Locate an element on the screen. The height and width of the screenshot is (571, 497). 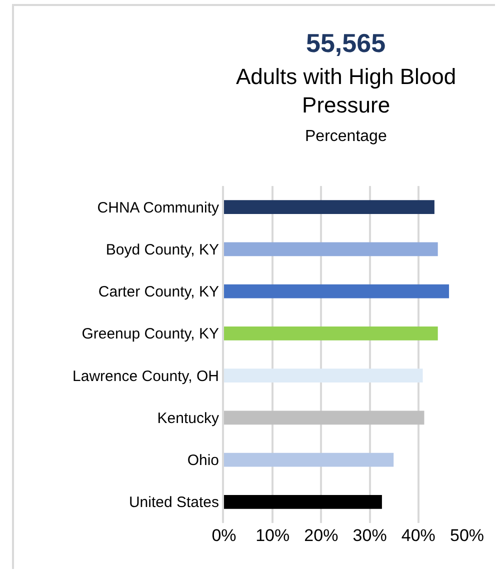
text: Percentage is located at coordinates (346, 136).